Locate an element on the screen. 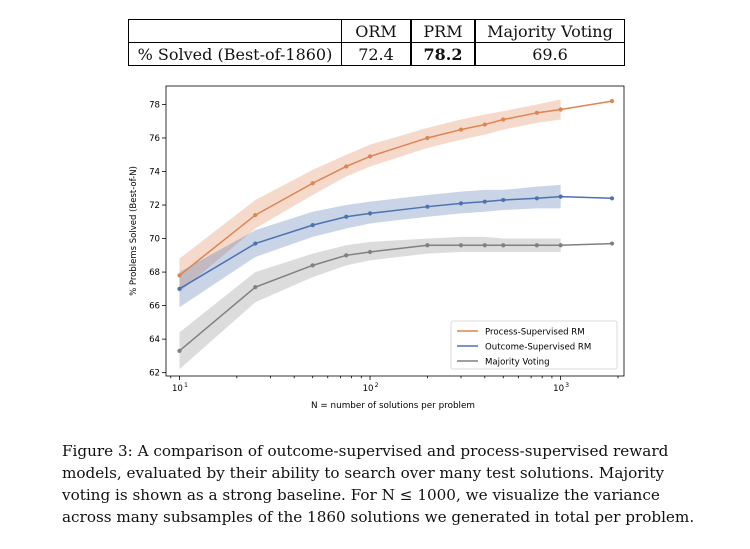 The width and height of the screenshot is (750, 549). x-axis-label: N = number of solutions per problem is located at coordinates (393, 406).